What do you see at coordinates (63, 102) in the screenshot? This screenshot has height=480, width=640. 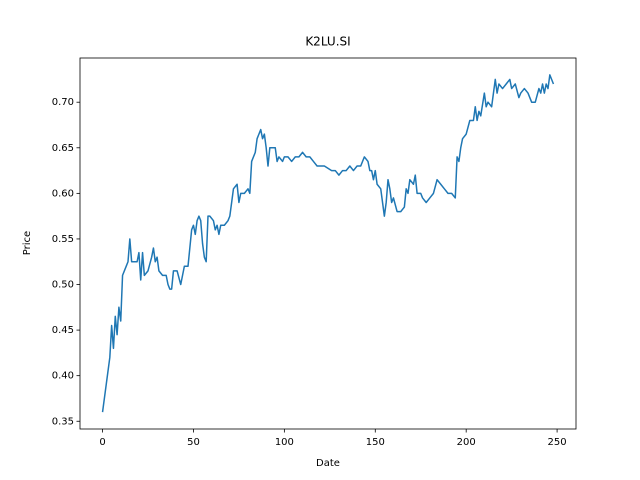 I see `y-tick-label: 0.70` at bounding box center [63, 102].